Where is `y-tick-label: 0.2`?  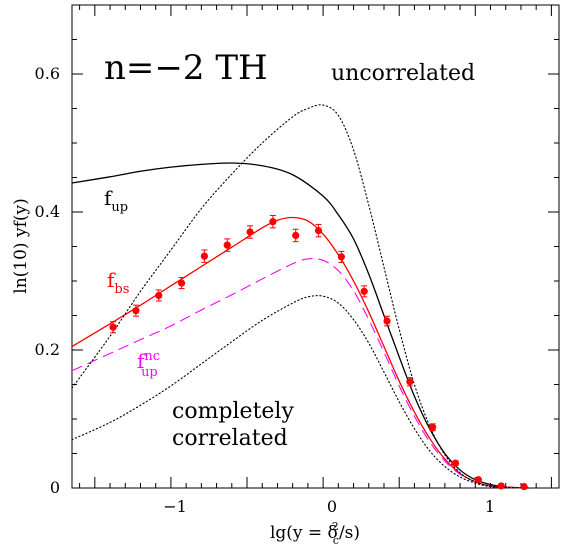 y-tick-label: 0.2 is located at coordinates (47, 349).